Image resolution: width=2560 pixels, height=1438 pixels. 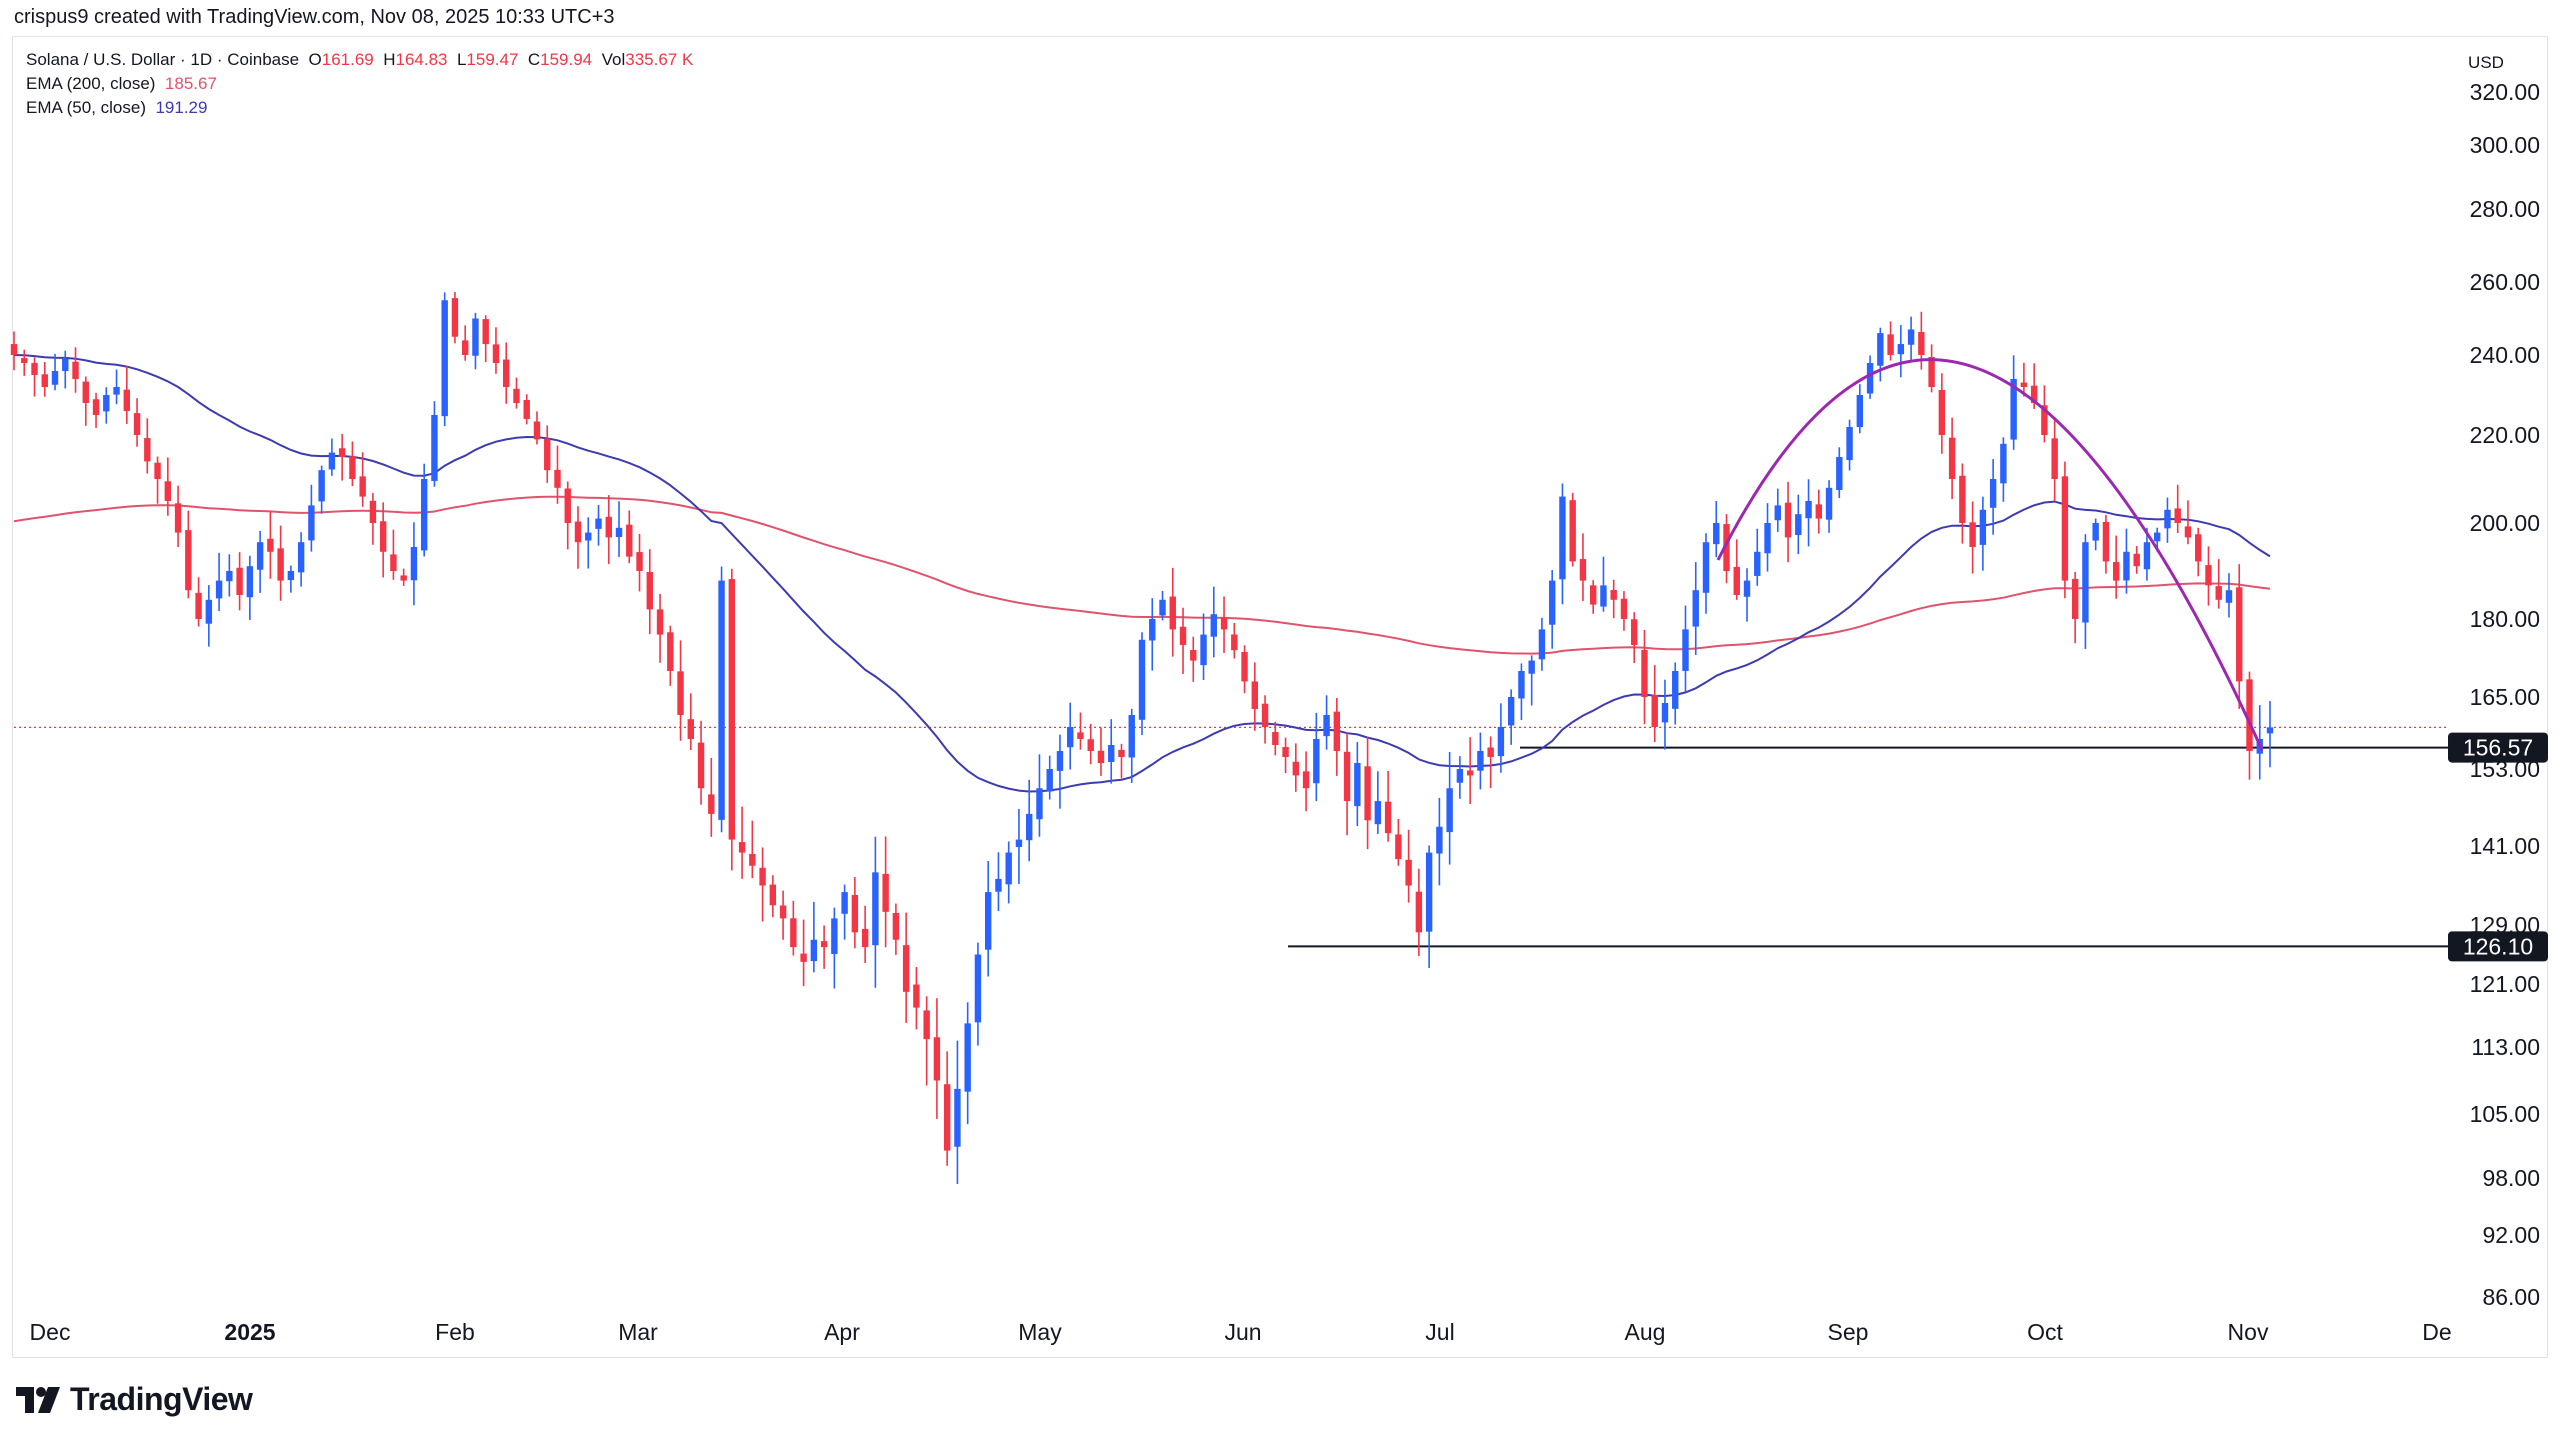 I want to click on tradingview-logo: TradingView, so click(x=134, y=1399).